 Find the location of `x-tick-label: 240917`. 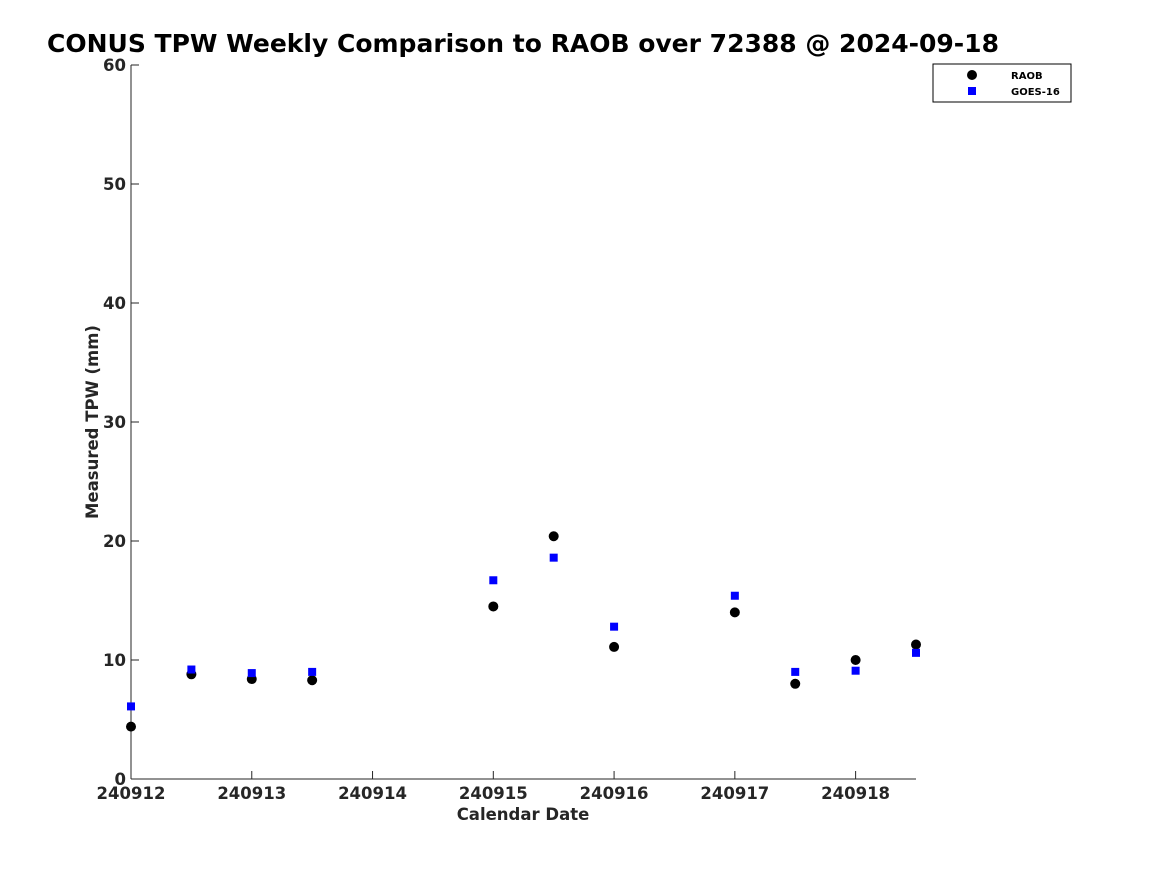

x-tick-label: 240917 is located at coordinates (734, 793).